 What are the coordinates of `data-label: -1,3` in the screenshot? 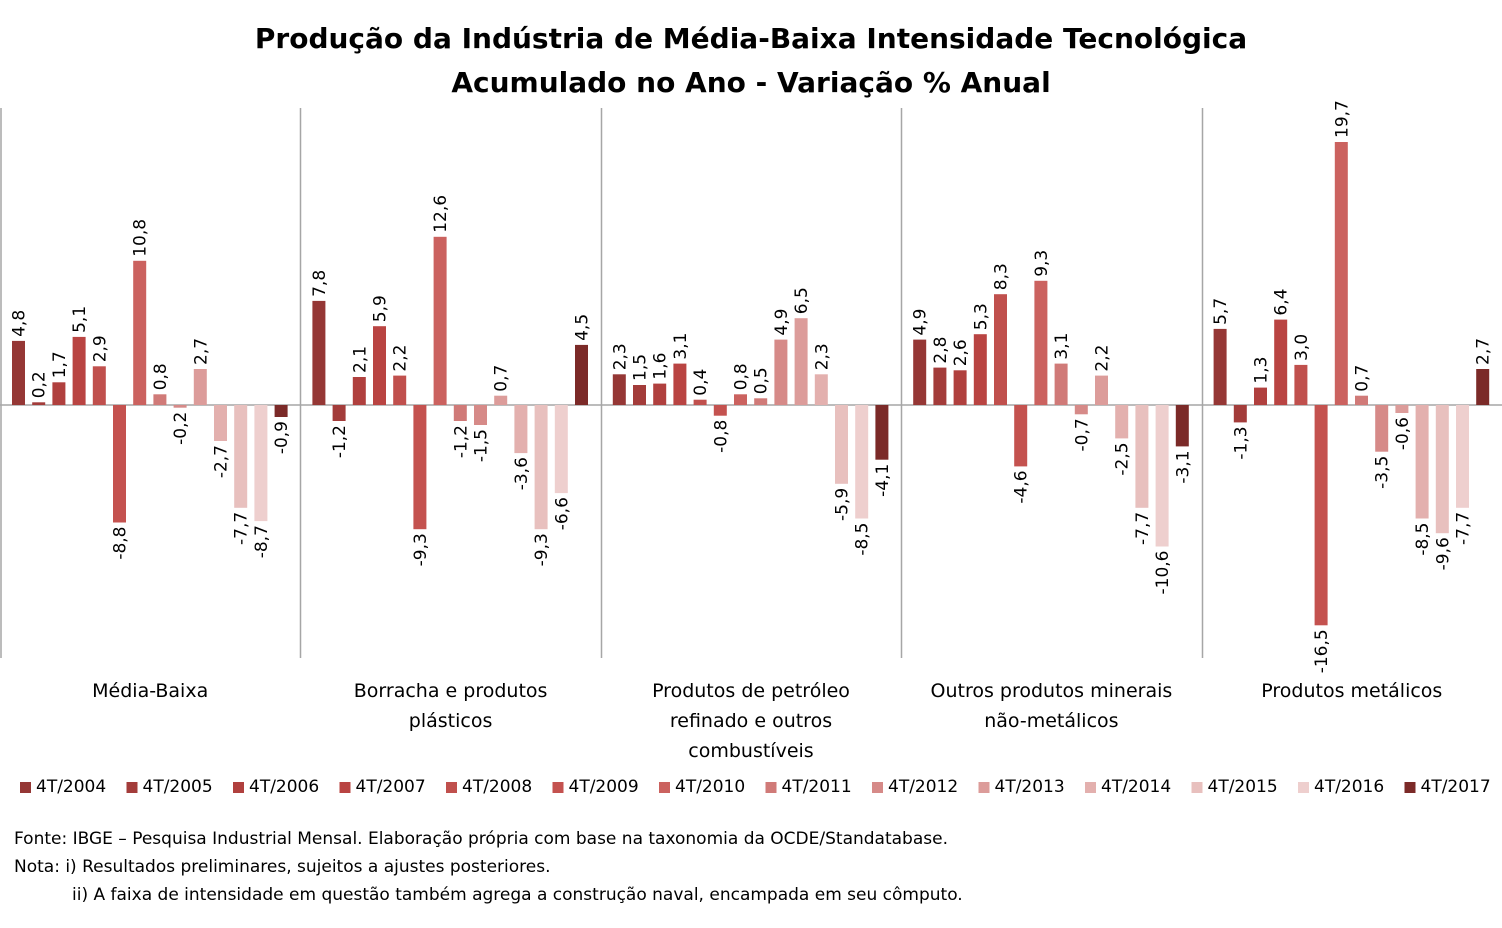 It's located at (1241, 442).